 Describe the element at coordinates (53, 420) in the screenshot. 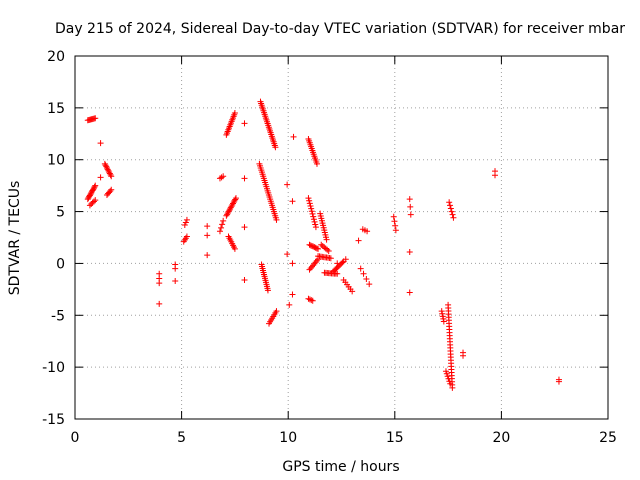

I see `y-tick-label: -15` at that location.